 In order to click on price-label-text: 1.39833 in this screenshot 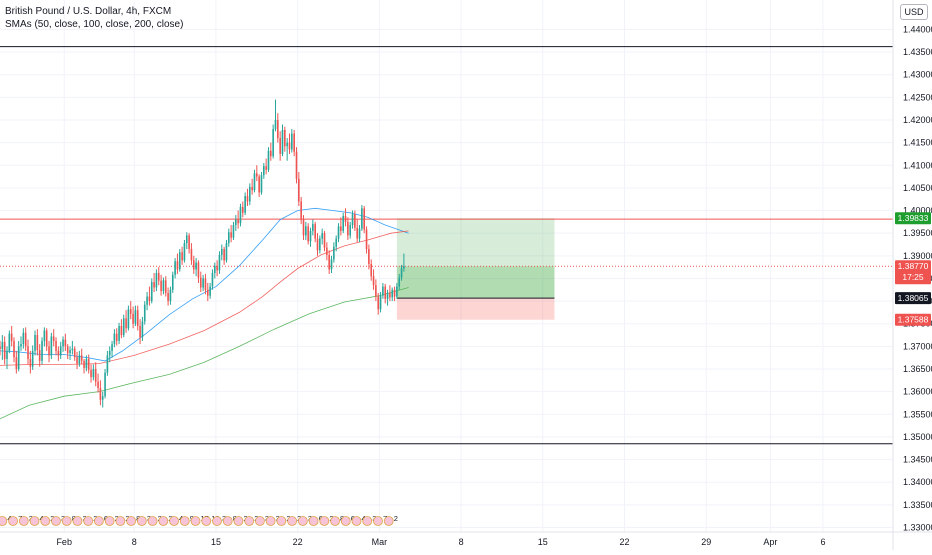, I will do `click(913, 218)`.